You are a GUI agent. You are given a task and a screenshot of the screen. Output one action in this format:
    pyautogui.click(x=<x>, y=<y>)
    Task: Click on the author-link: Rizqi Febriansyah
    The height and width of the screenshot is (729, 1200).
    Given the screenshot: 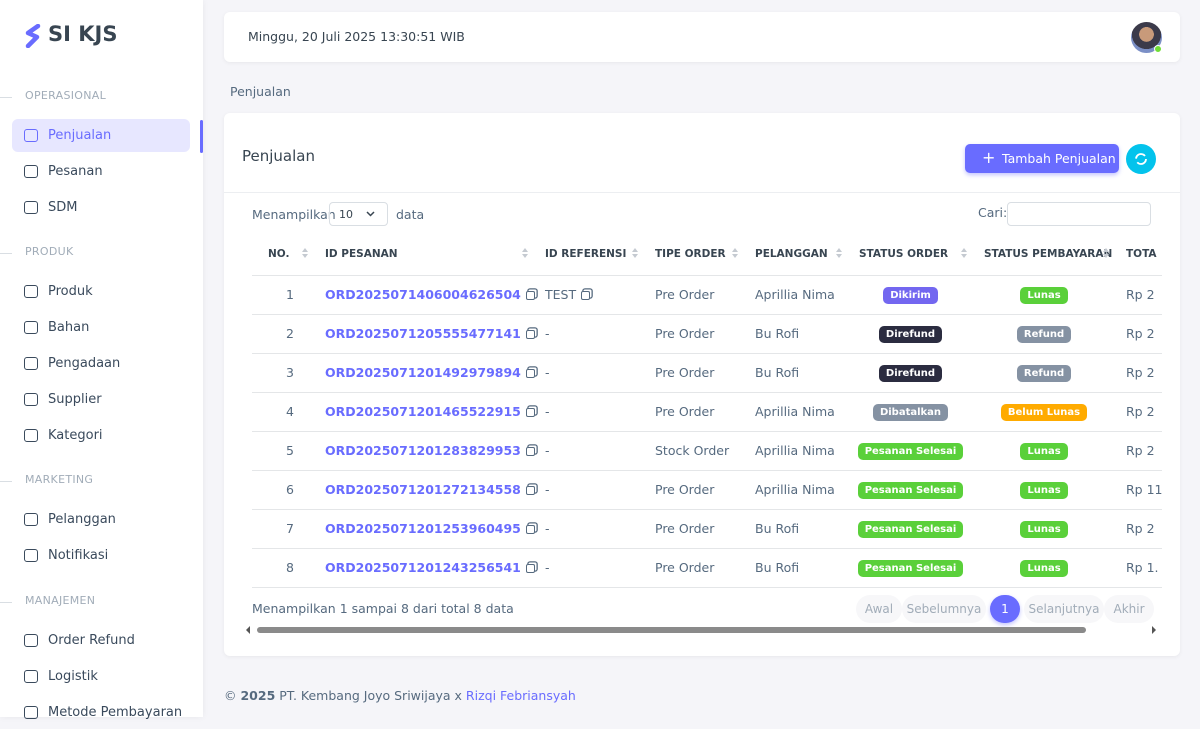 What is the action you would take?
    pyautogui.click(x=520, y=695)
    